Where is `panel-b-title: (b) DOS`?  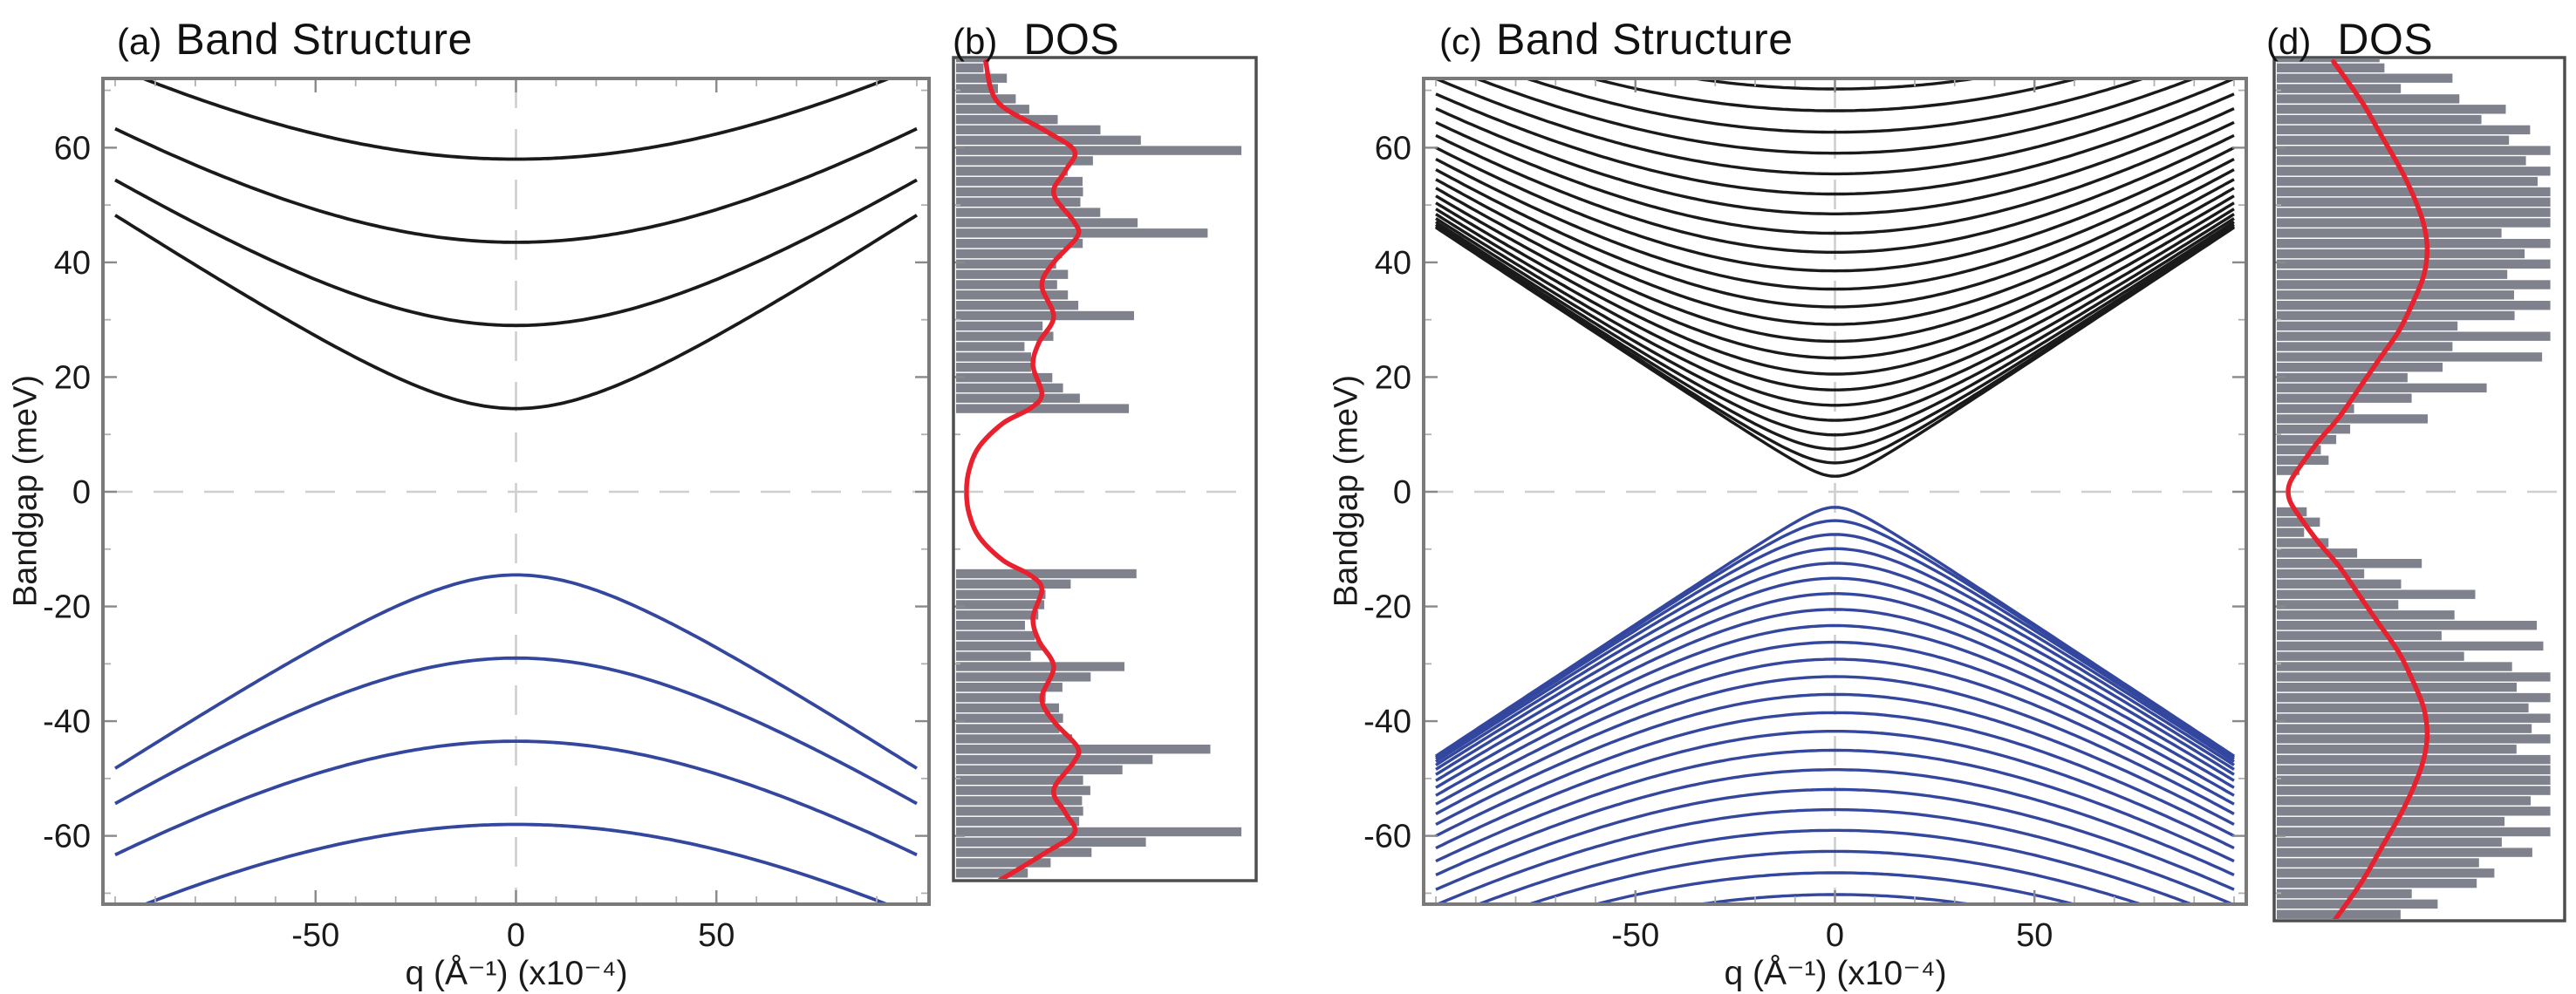 panel-b-title: (b) DOS is located at coordinates (1036, 39).